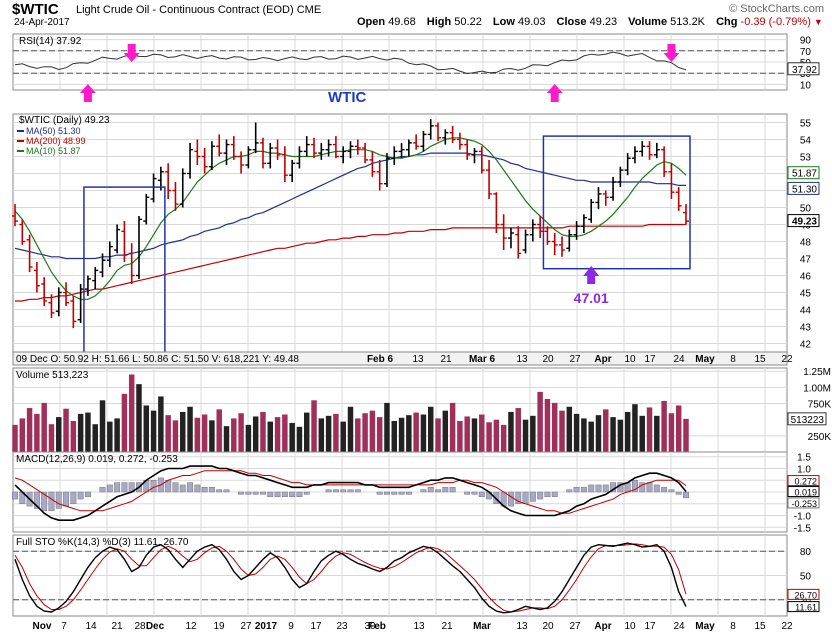  Describe the element at coordinates (419, 626) in the screenshot. I see `x-axis-tick-label: 13` at that location.